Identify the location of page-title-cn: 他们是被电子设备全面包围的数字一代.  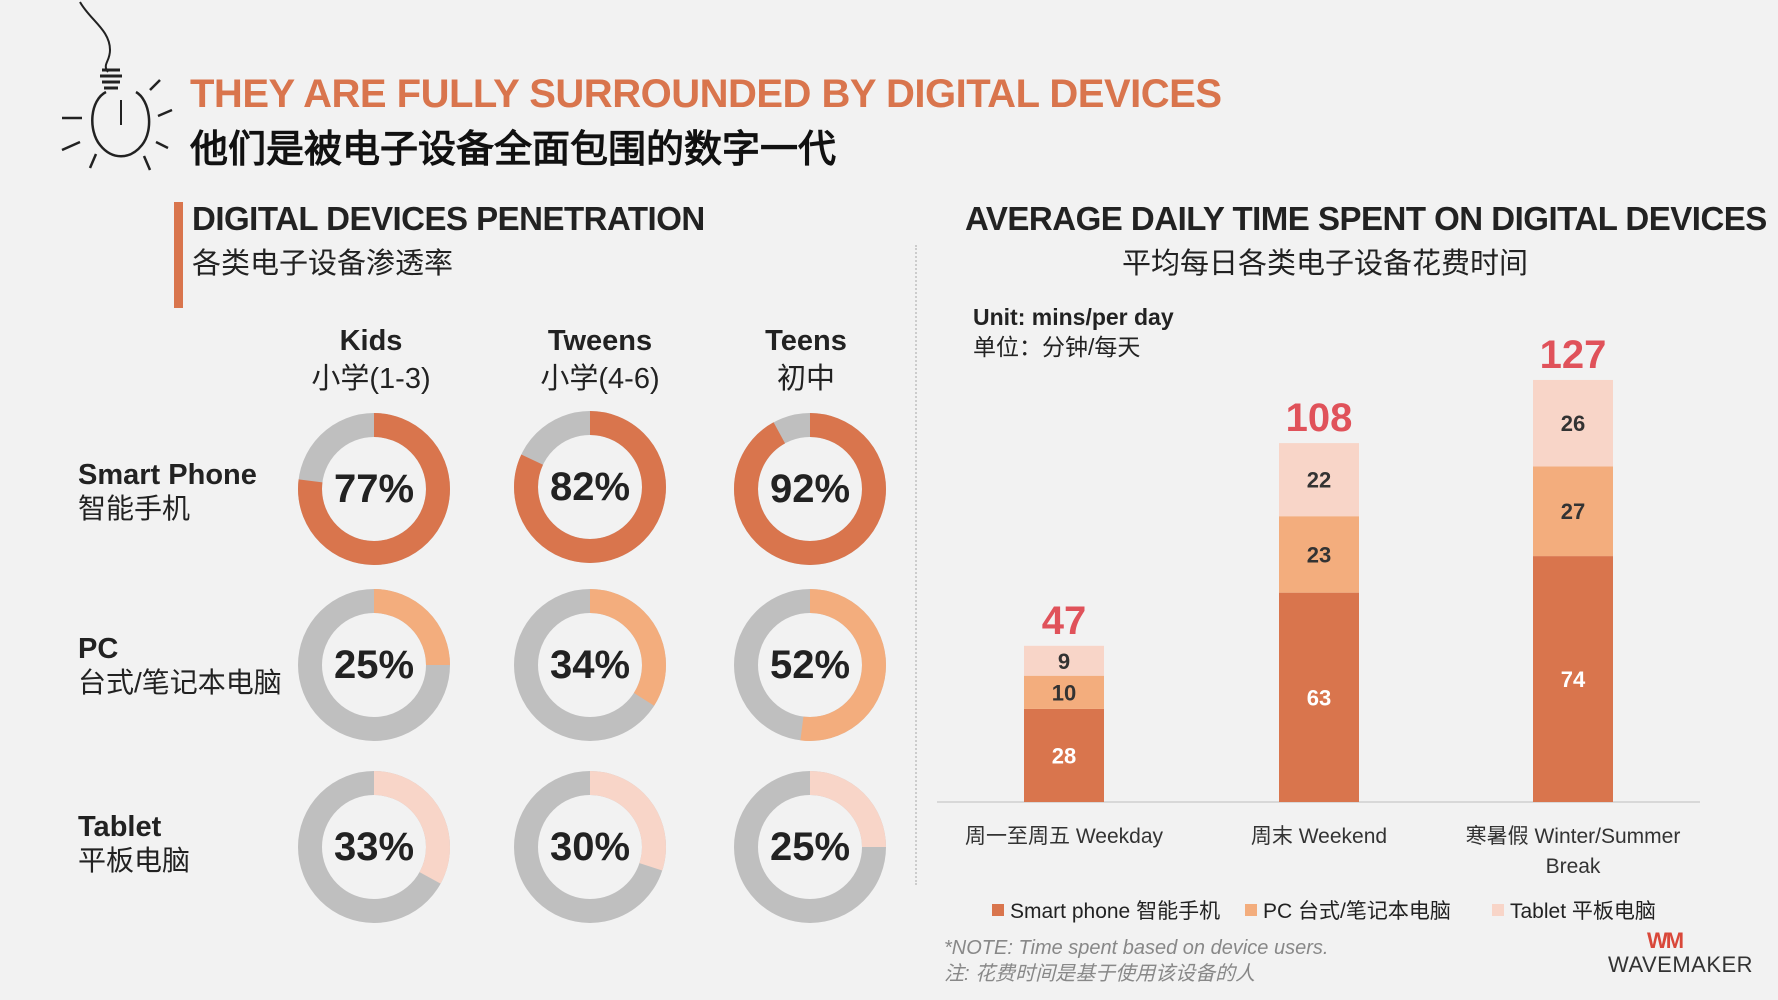
(513, 150).